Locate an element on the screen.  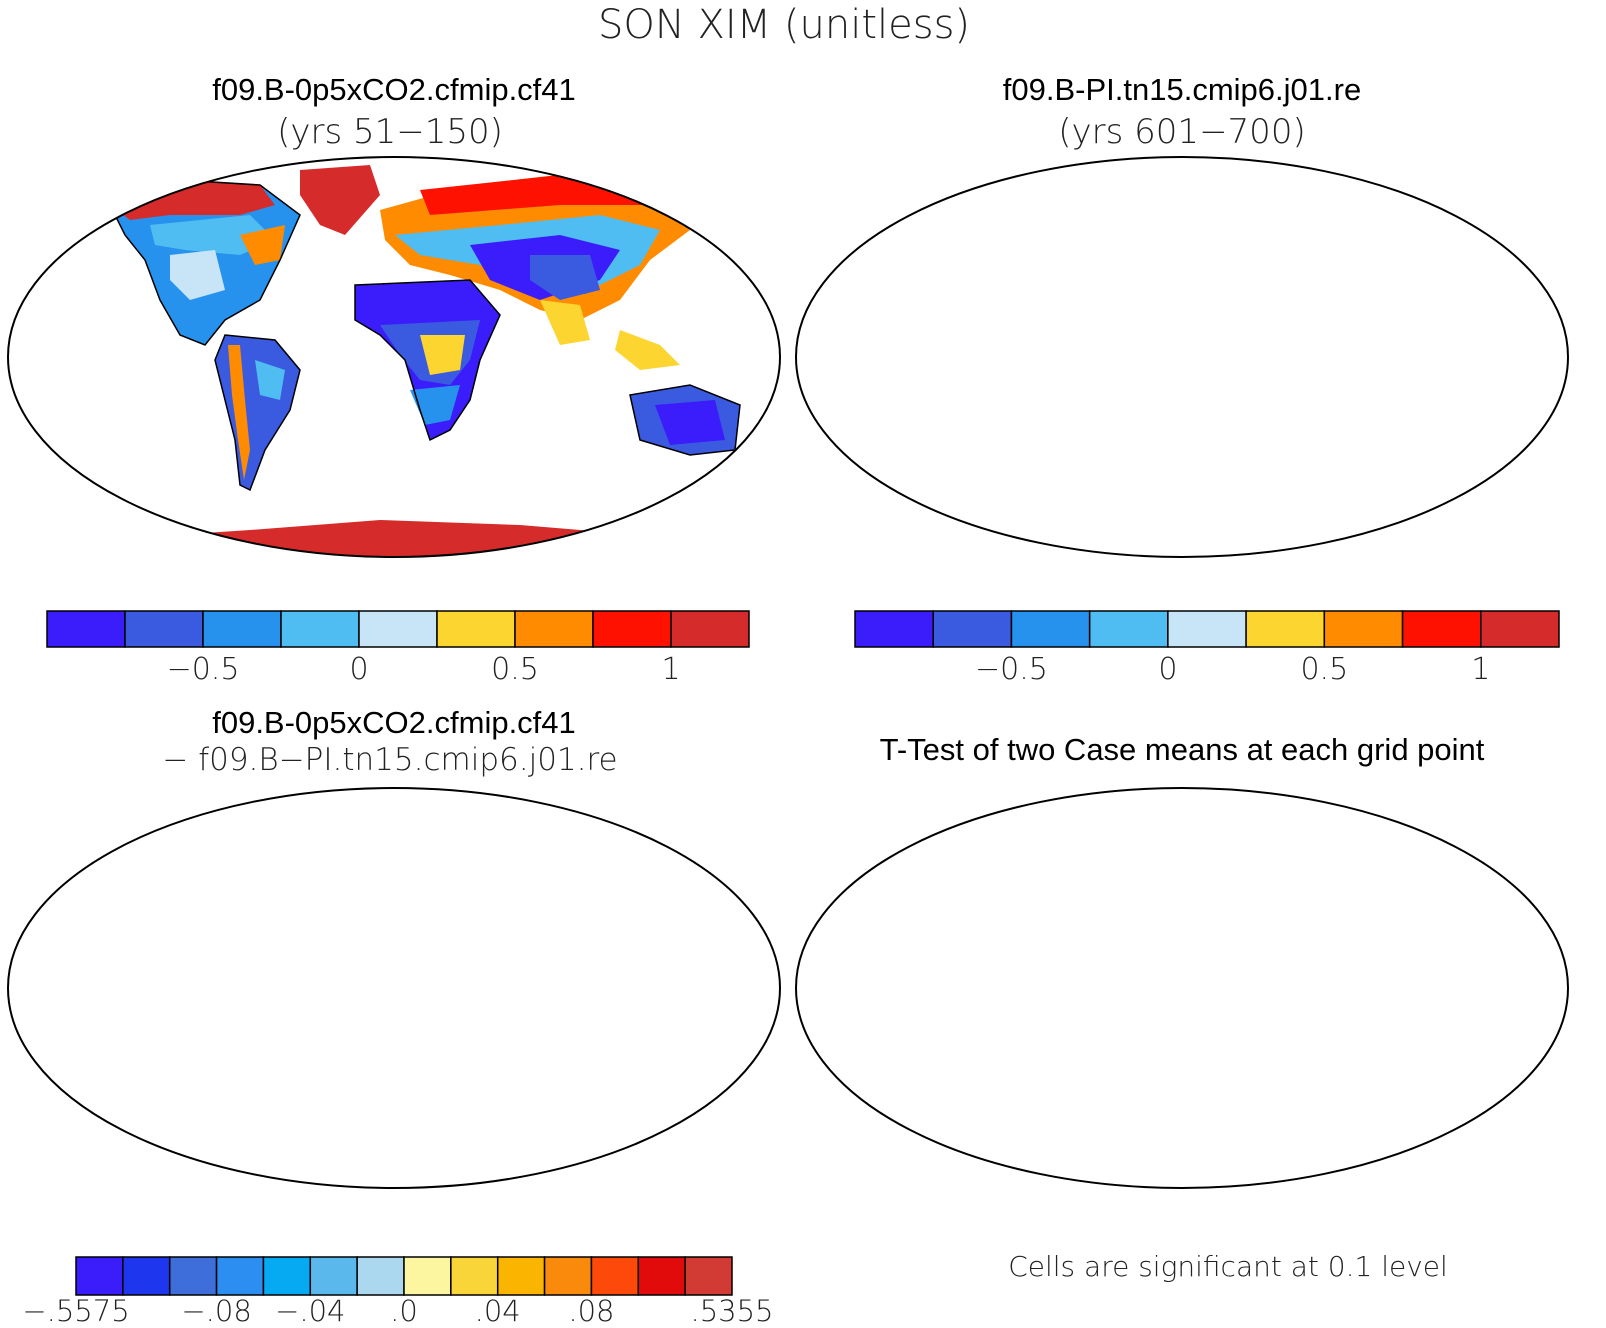
greenland-region is located at coordinates (340, 200).